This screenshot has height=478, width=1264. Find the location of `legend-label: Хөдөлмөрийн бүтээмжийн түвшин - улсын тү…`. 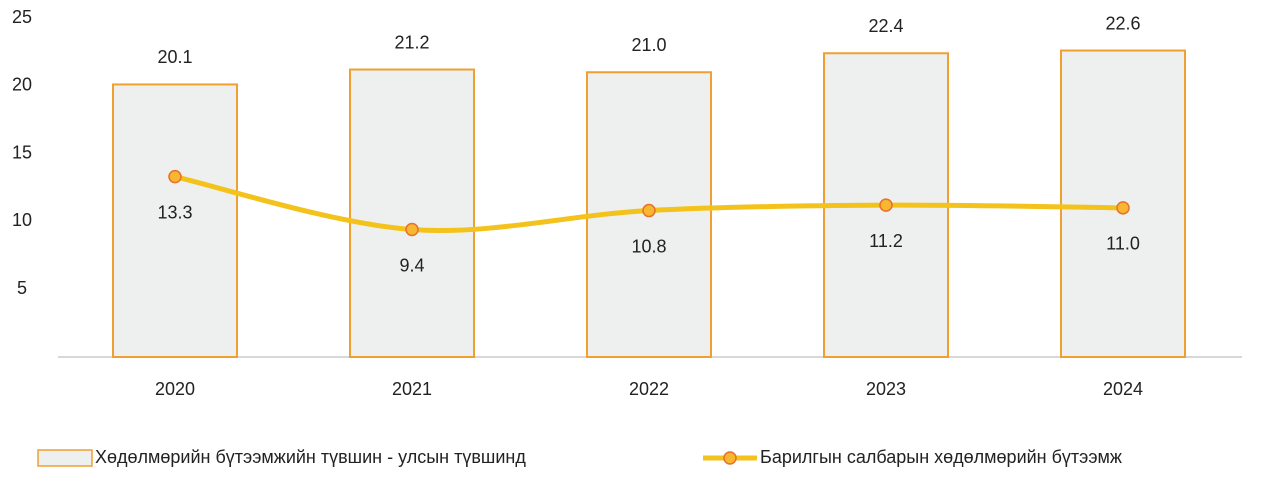

legend-label: Хөдөлмөрийн бүтээмжийн түвшин - улсын тү… is located at coordinates (310, 457).